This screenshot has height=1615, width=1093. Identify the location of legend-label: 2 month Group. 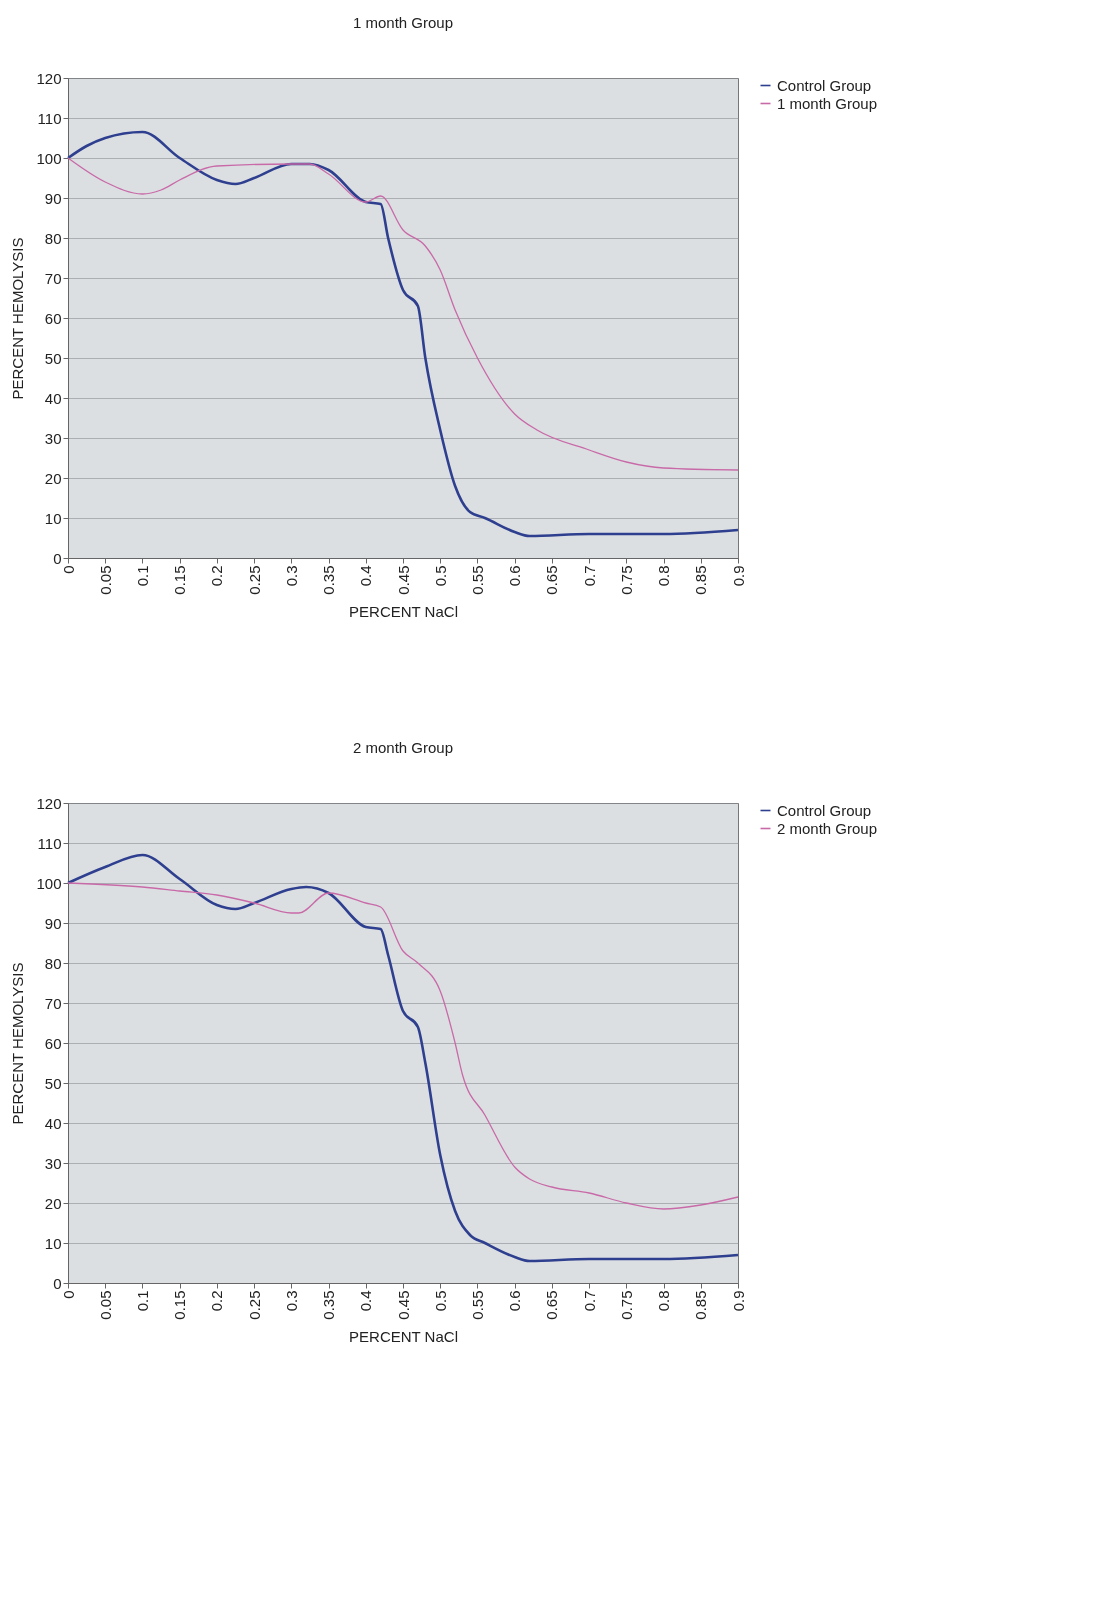
(827, 828).